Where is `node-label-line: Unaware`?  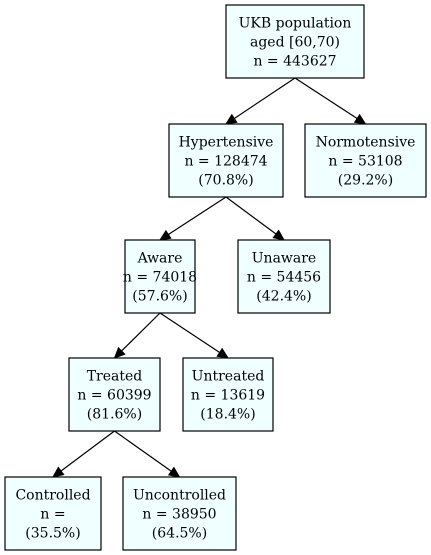
node-label-line: Unaware is located at coordinates (284, 259).